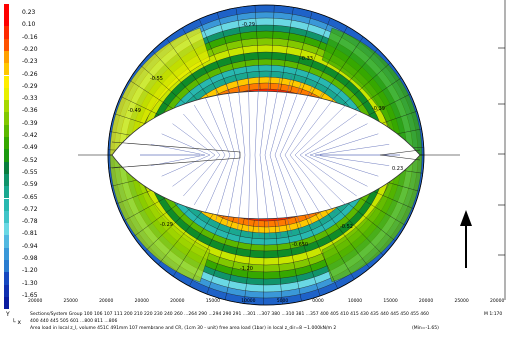 The width and height of the screenshot is (511, 339). What do you see at coordinates (425, 328) in the screenshot?
I see `footer-max-note: (Min=-1.65)` at bounding box center [425, 328].